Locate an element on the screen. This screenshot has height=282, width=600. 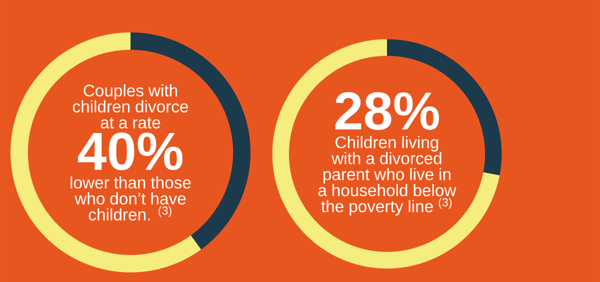
data-label: 40% is located at coordinates (130, 151).